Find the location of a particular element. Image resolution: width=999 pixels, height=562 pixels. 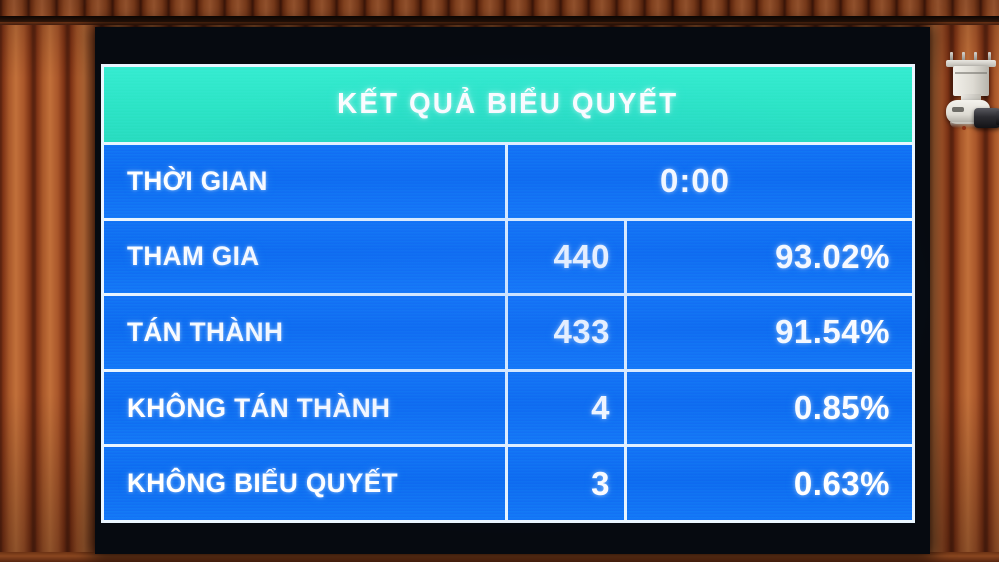

camera-housing is located at coordinates (971, 81).